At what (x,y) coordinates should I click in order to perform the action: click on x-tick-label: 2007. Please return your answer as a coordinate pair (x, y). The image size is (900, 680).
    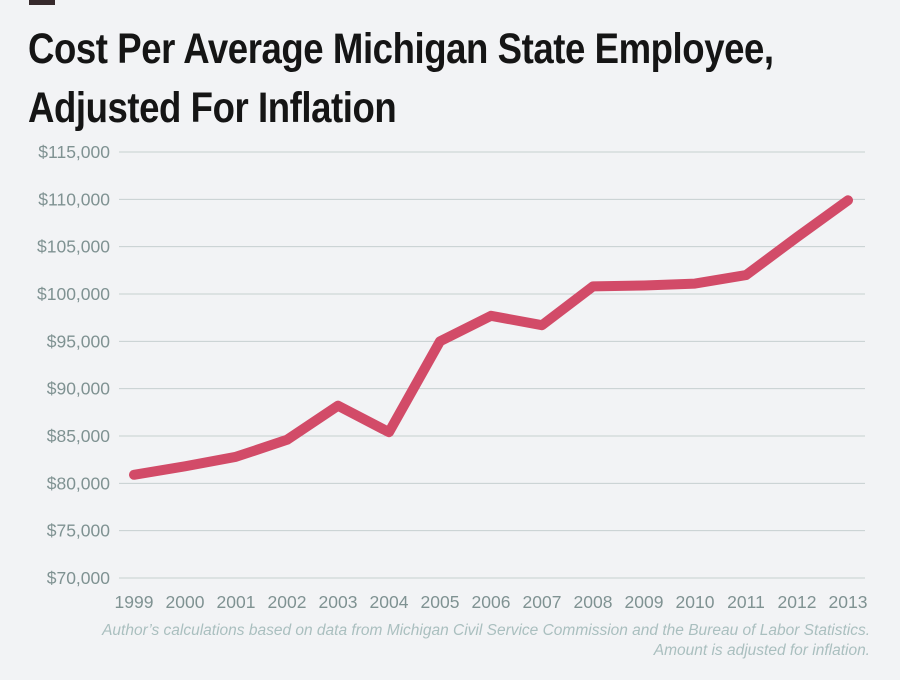
    Looking at the image, I should click on (542, 602).